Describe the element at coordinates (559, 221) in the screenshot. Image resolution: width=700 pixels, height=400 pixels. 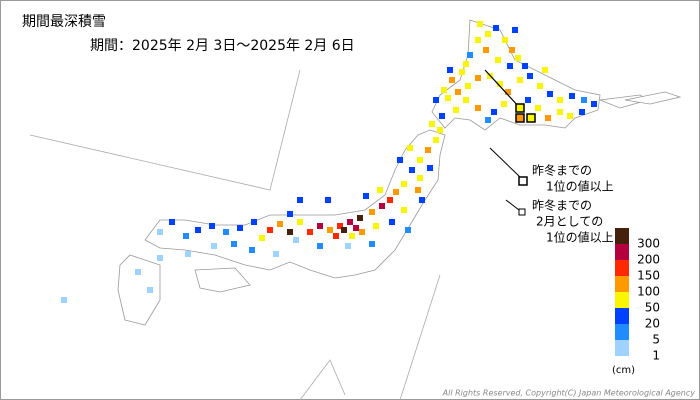
I see `note-feb-record: 昨冬までの 2月としての 1位の値以上` at that location.